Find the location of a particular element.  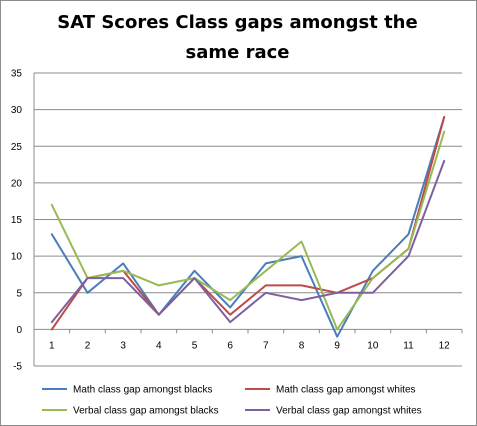

y-tick-label: 20 is located at coordinates (17, 183).